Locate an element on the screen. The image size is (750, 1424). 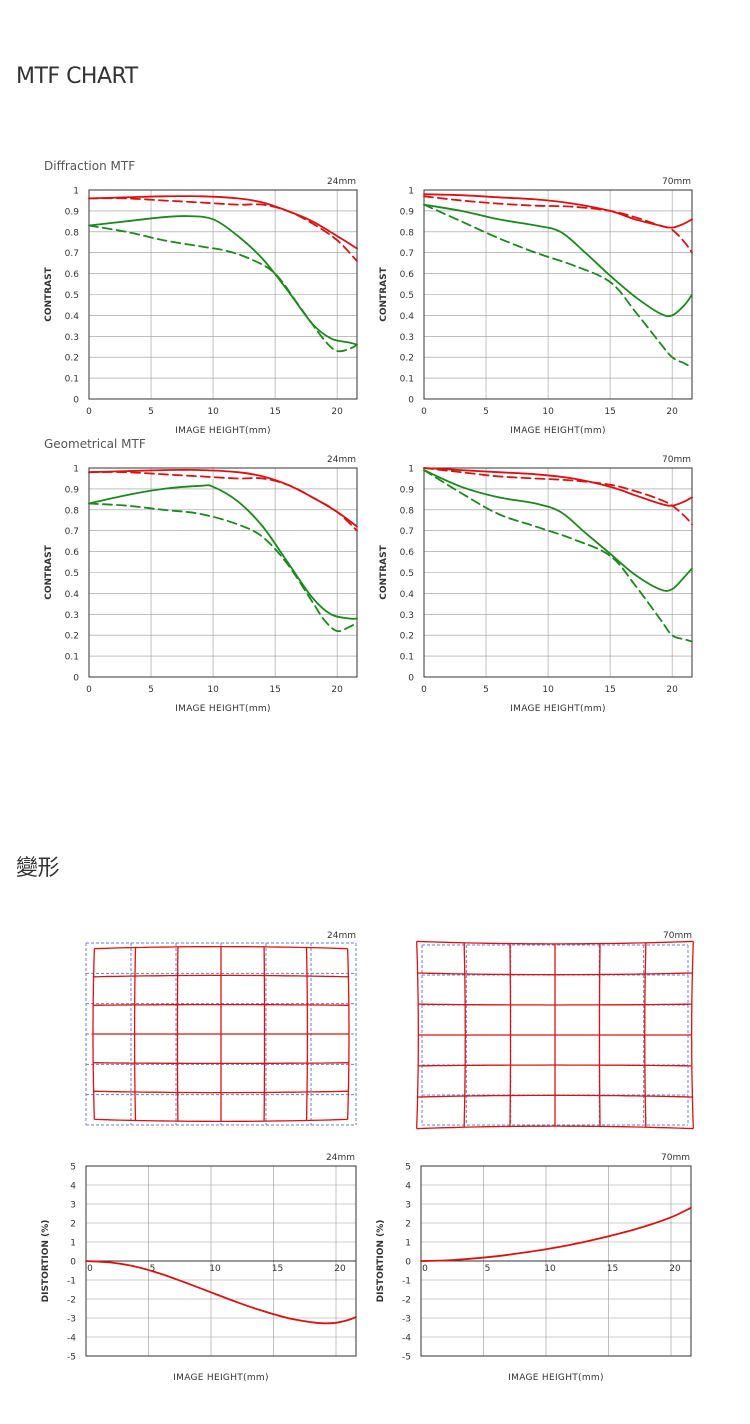
series-meridional-solid is located at coordinates (558, 260).